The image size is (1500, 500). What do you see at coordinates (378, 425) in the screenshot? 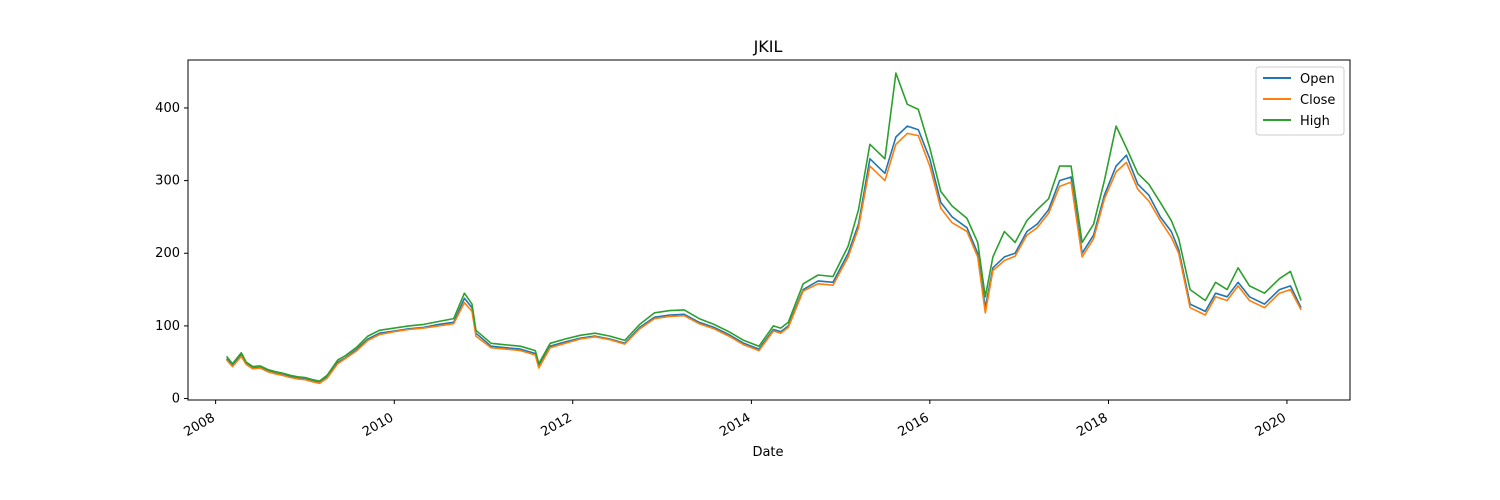
I see `x-tick-label: 2010` at bounding box center [378, 425].